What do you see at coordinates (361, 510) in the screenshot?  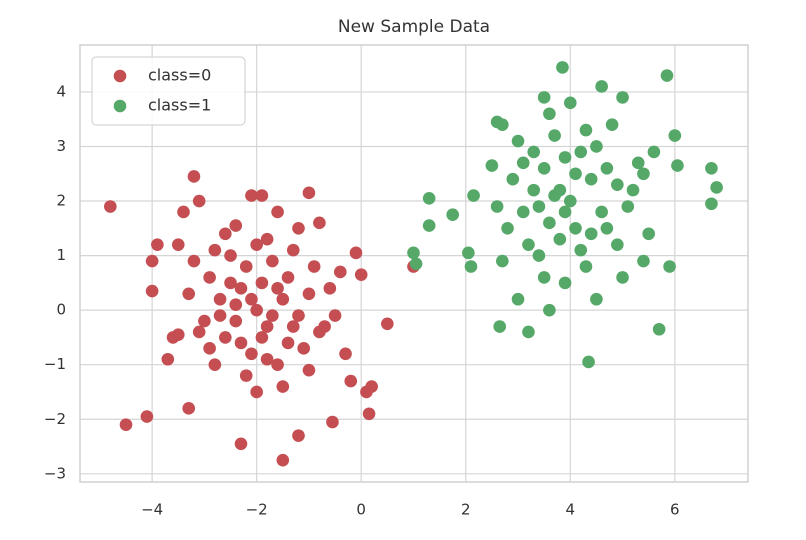 I see `x-tick-label: 0` at bounding box center [361, 510].